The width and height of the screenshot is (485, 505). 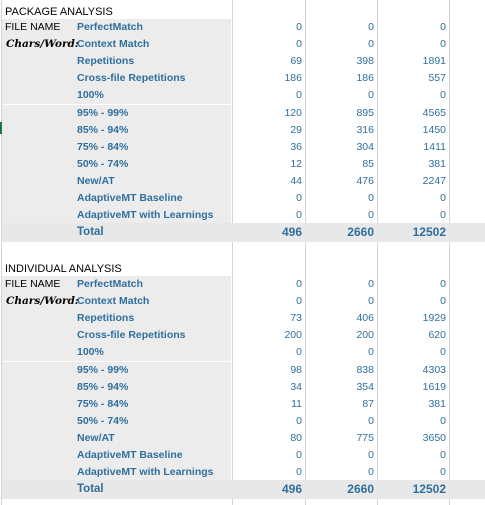 What do you see at coordinates (296, 61) in the screenshot?
I see `value-cell: 69` at bounding box center [296, 61].